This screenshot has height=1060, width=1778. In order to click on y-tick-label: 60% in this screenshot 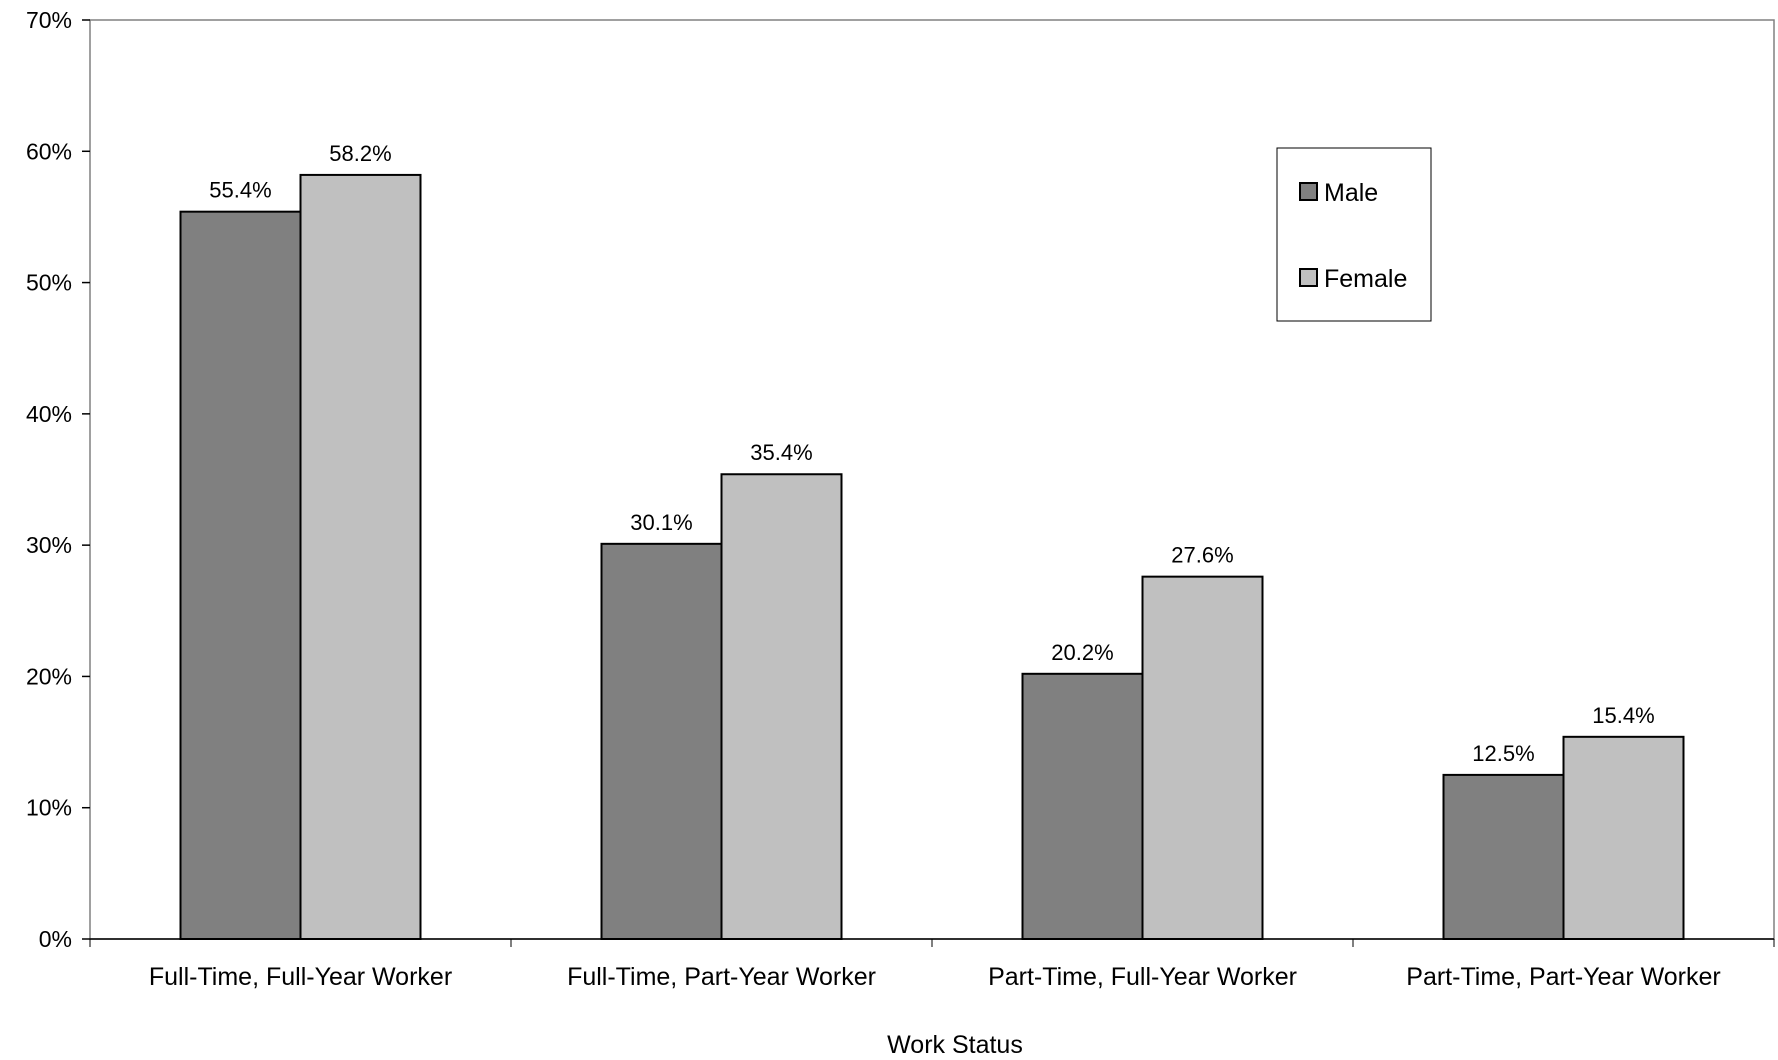, I will do `click(49, 151)`.